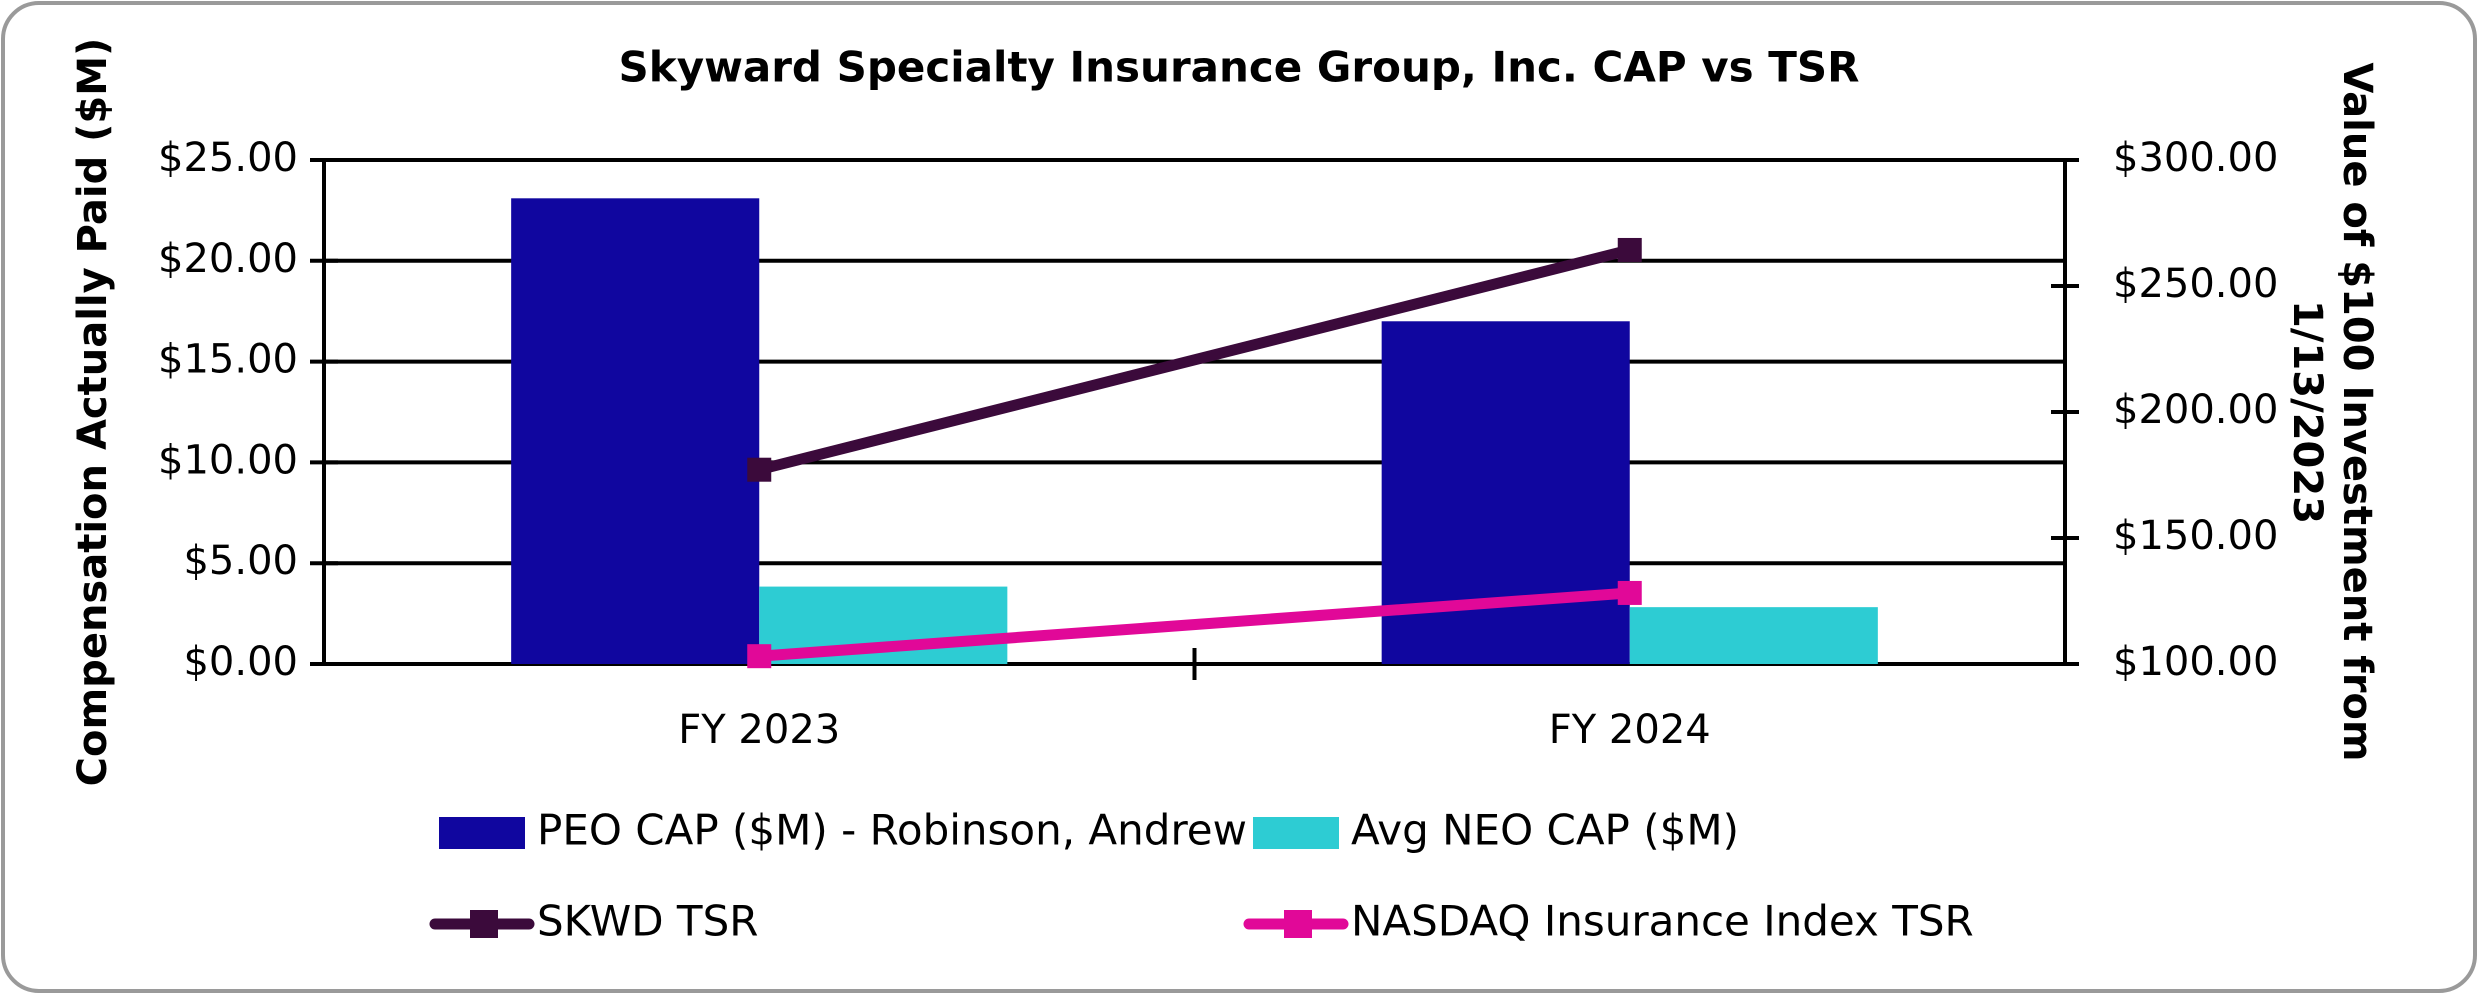  I want to click on y2-tick-label: $100.00, so click(2195, 662).